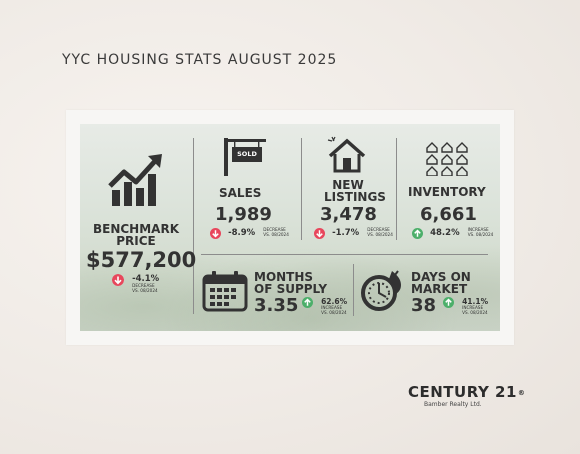  What do you see at coordinates (424, 305) in the screenshot?
I see `days-on-market-value: 38` at bounding box center [424, 305].